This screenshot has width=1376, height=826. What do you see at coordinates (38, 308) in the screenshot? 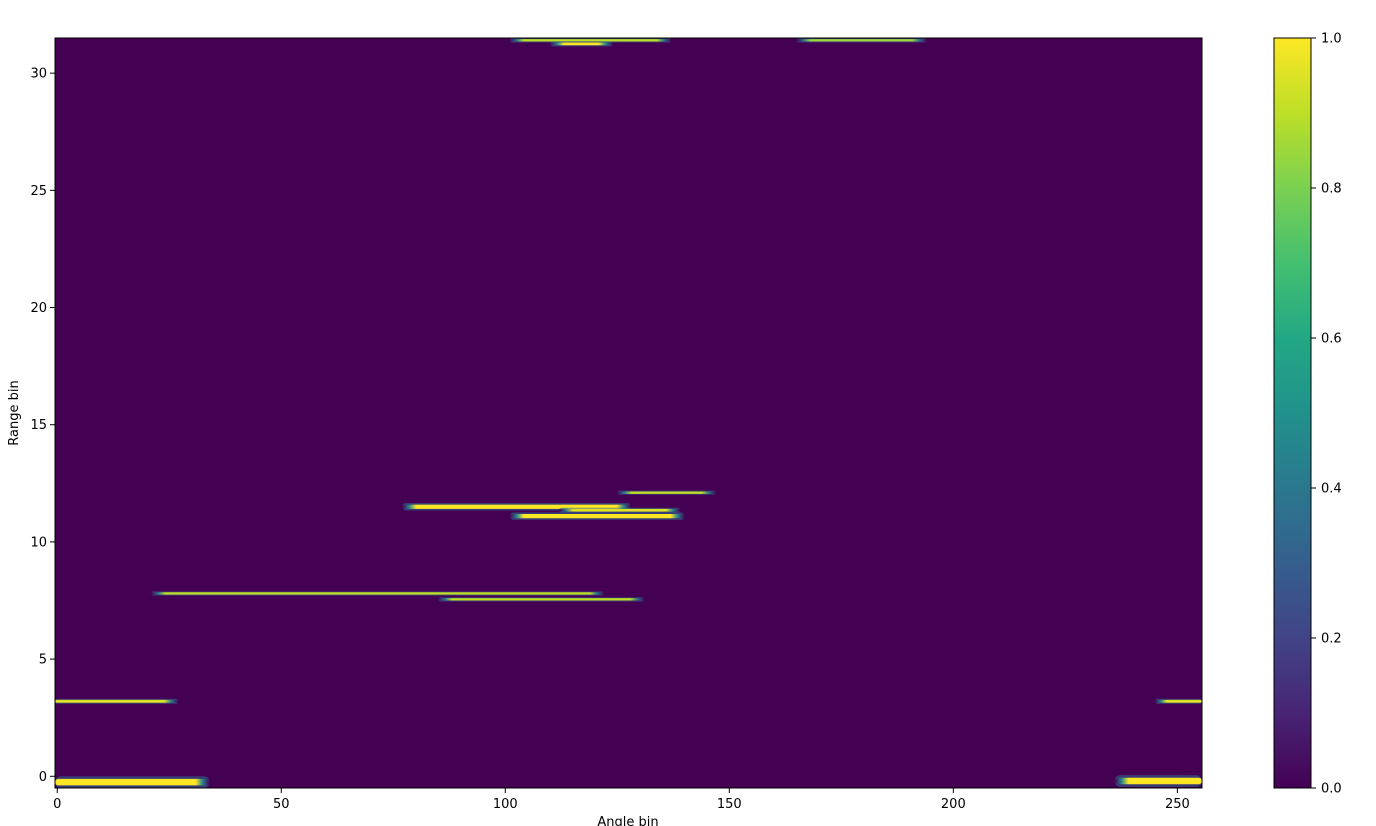
I see `y-tick-label: 20` at bounding box center [38, 308].